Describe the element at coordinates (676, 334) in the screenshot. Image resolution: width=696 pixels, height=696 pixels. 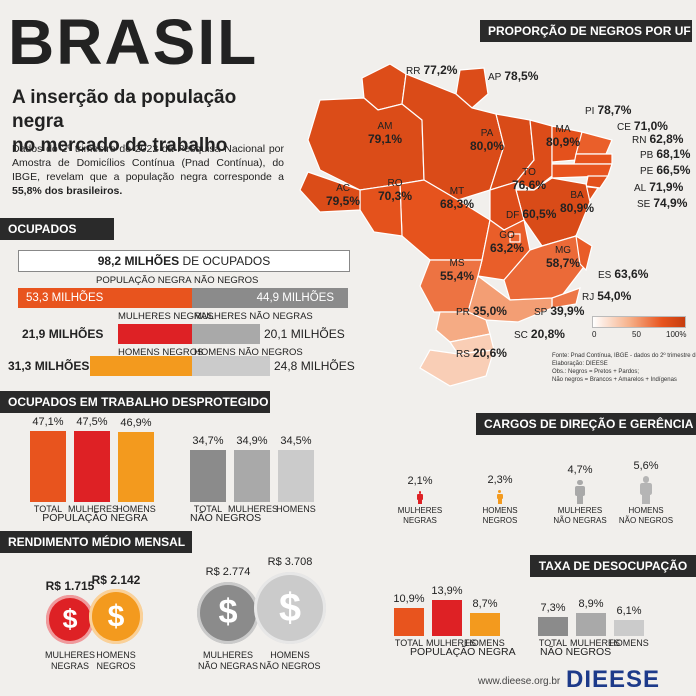
I see `map-legend-max: 100%` at that location.